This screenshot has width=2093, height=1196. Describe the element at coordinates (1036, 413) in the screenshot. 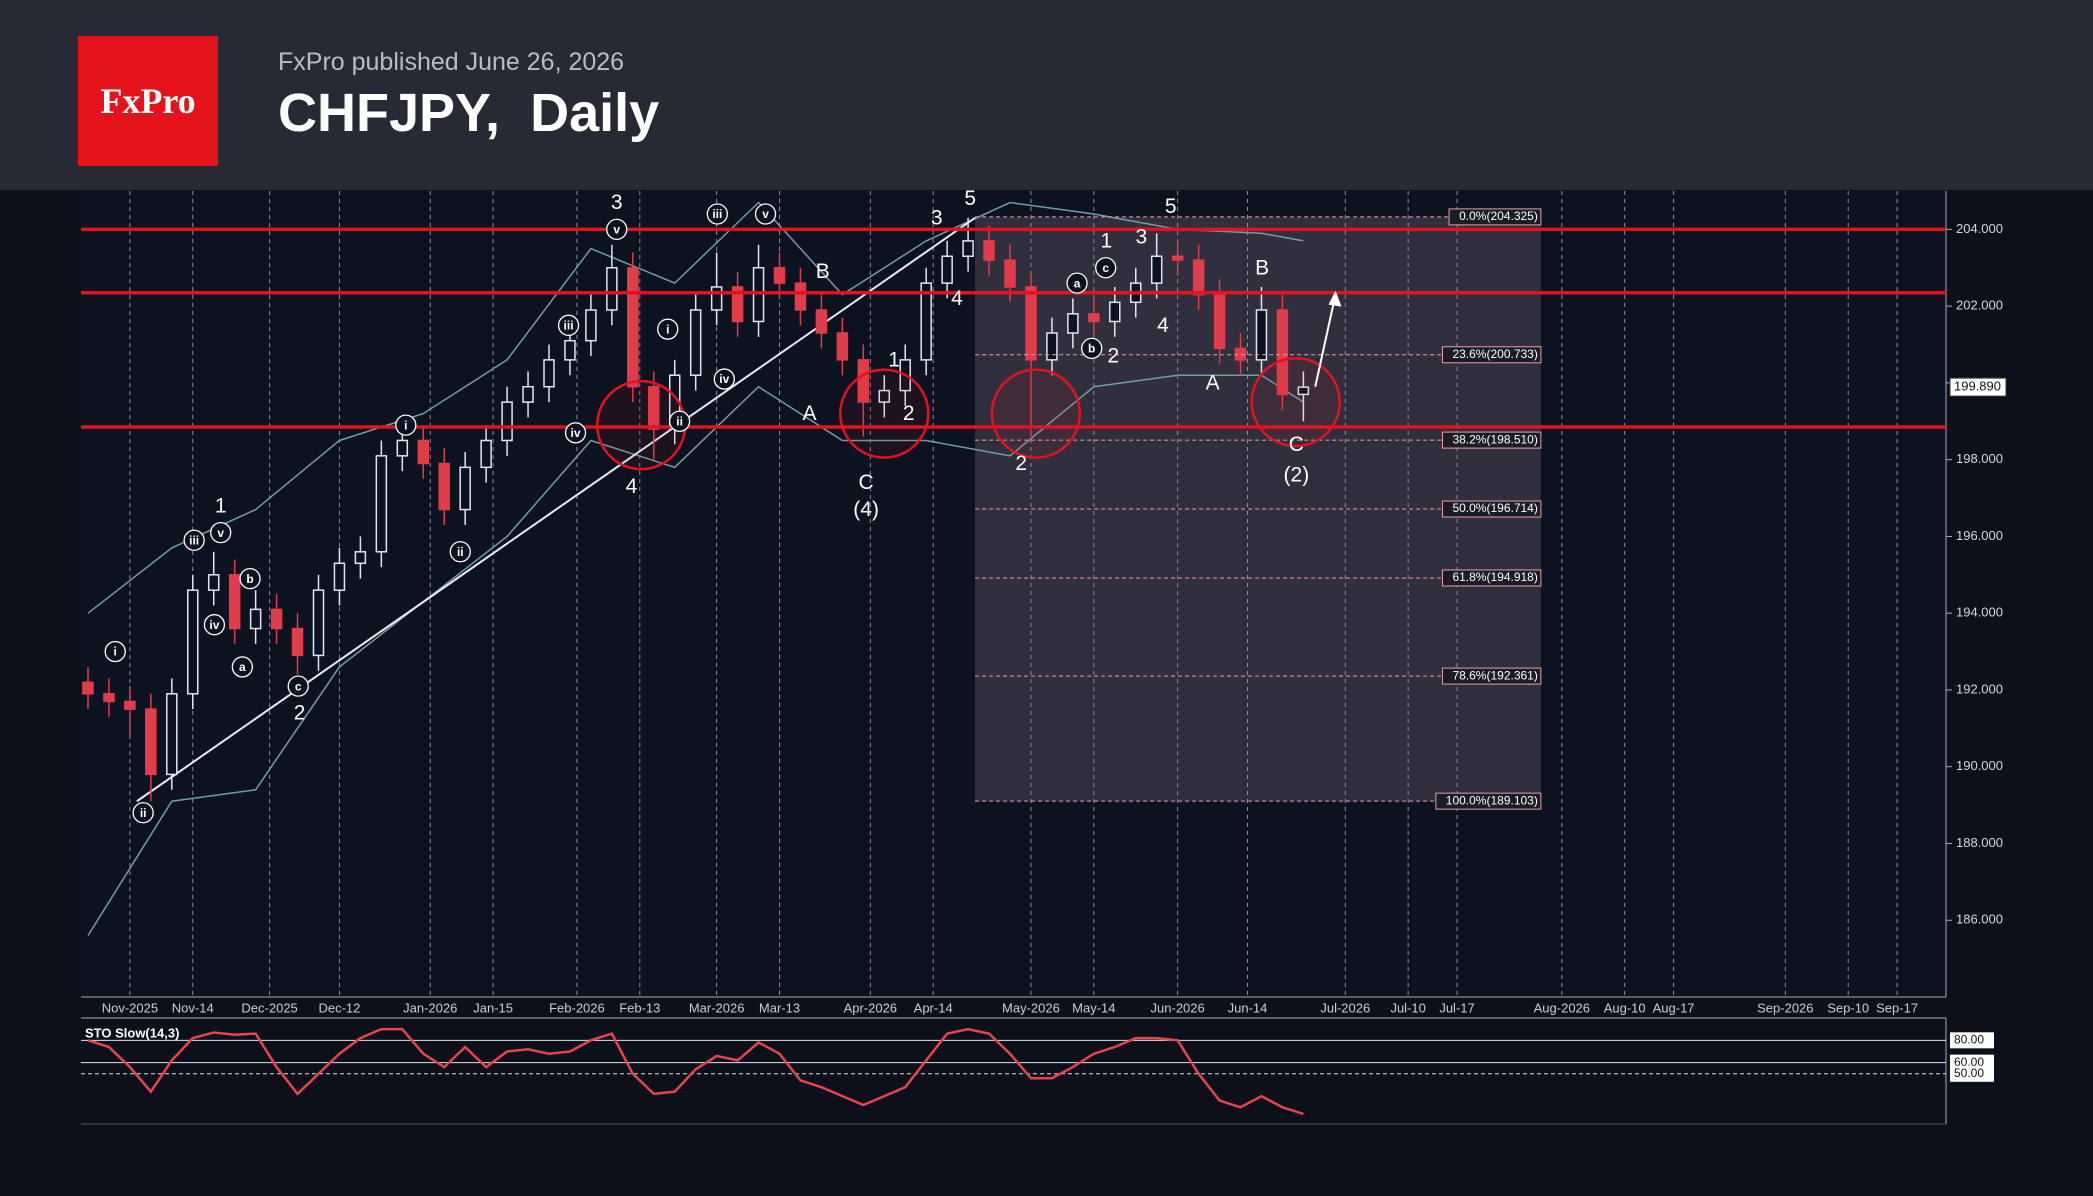

I see `highlight-circle` at that location.